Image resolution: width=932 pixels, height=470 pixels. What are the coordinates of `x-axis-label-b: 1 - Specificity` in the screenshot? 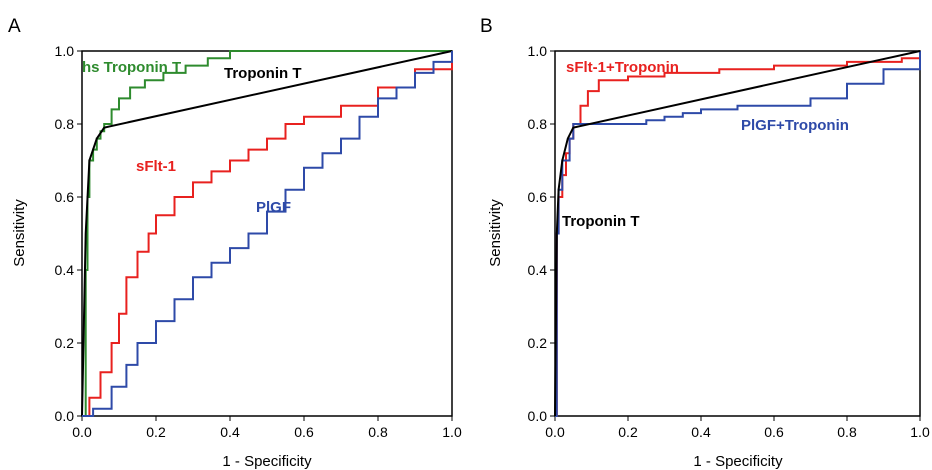 It's located at (738, 461).